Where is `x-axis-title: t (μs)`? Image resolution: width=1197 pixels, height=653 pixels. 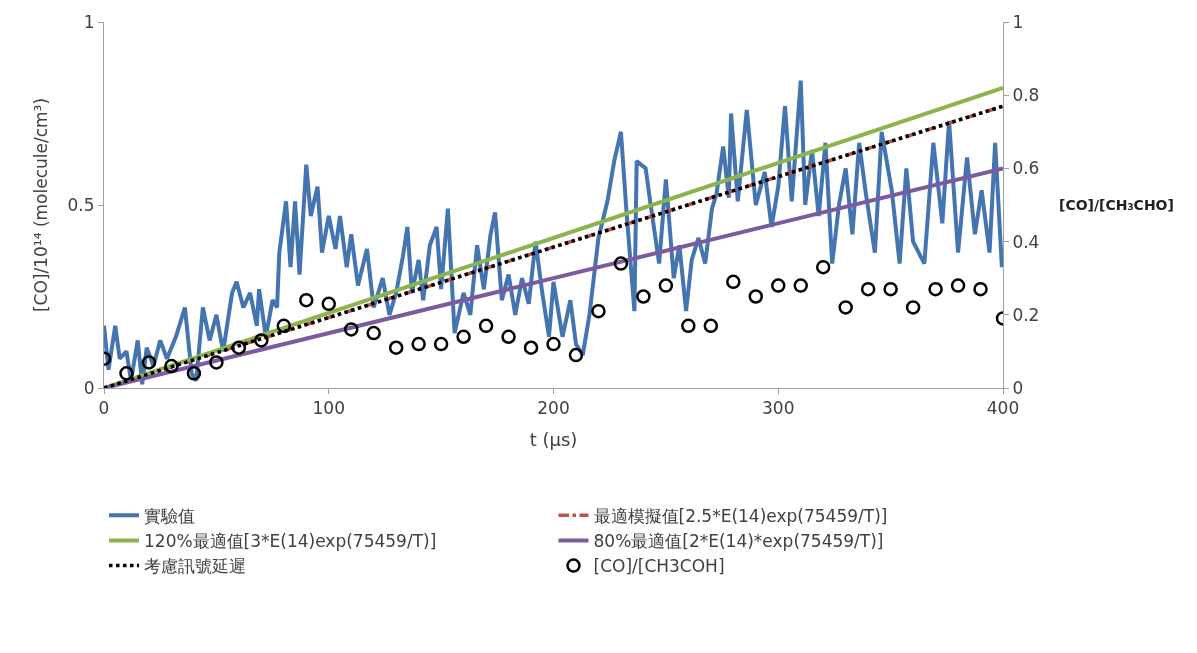
x-axis-title: t (μs) is located at coordinates (553, 439).